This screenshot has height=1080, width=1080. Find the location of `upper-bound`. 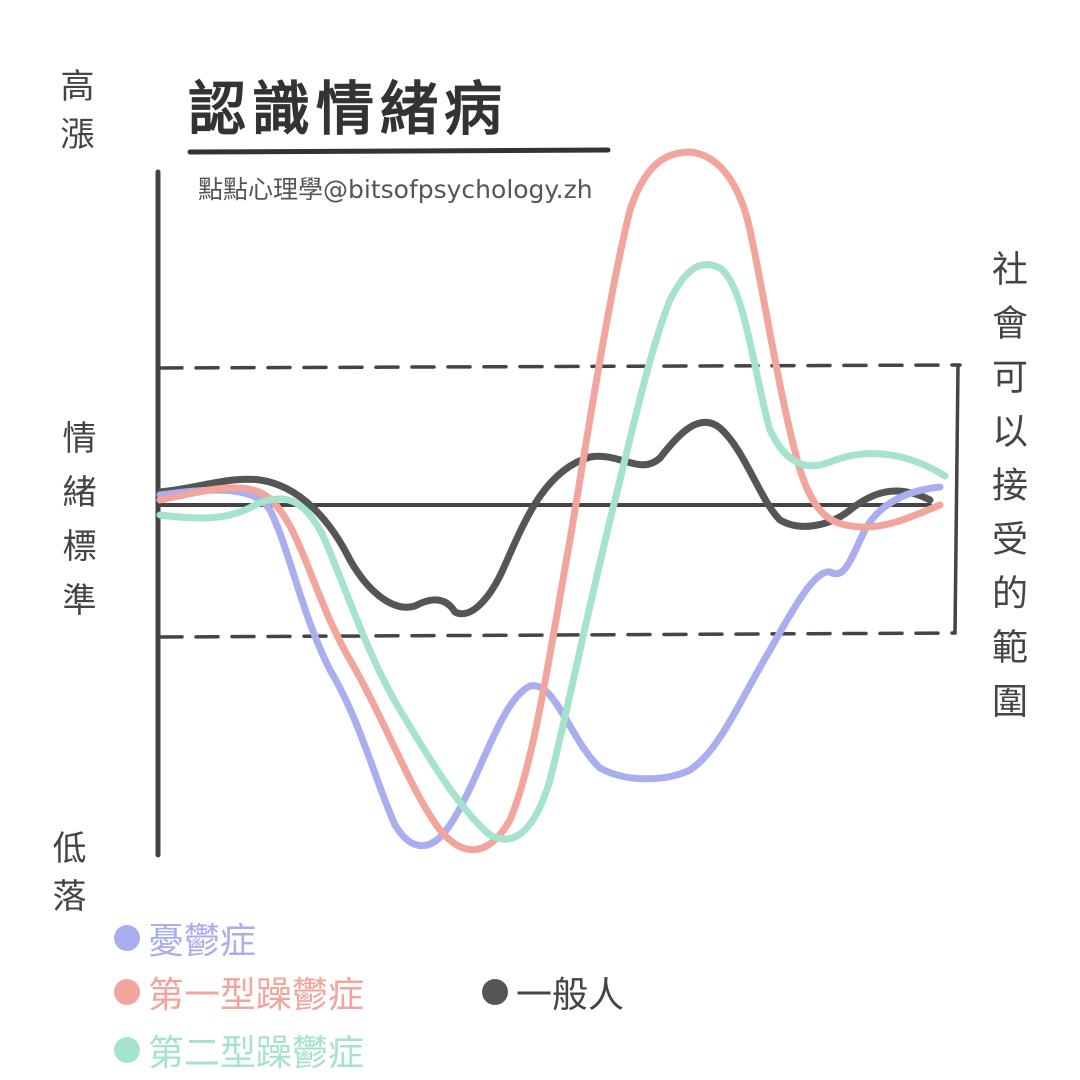

upper-bound is located at coordinates (560, 366).